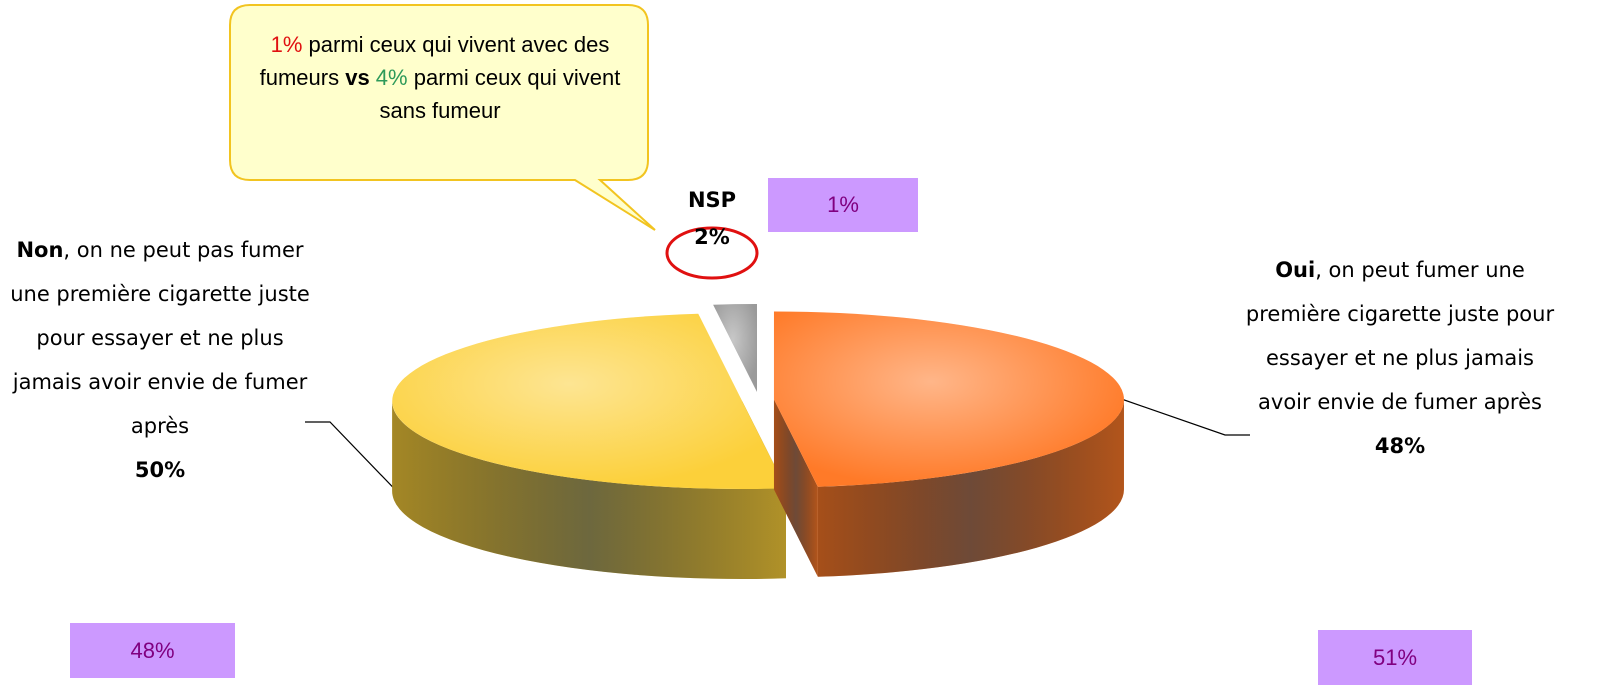 This screenshot has width=1597, height=694. What do you see at coordinates (712, 237) in the screenshot?
I see `value-label: 2%` at bounding box center [712, 237].